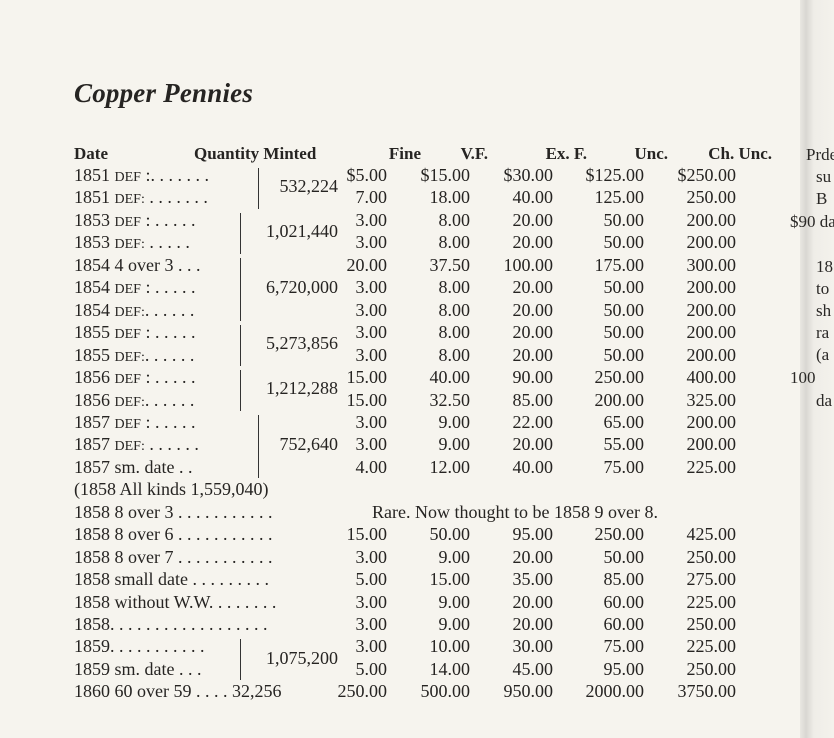  What do you see at coordinates (624, 444) in the screenshot?
I see `price-cell: 55.00` at bounding box center [624, 444].